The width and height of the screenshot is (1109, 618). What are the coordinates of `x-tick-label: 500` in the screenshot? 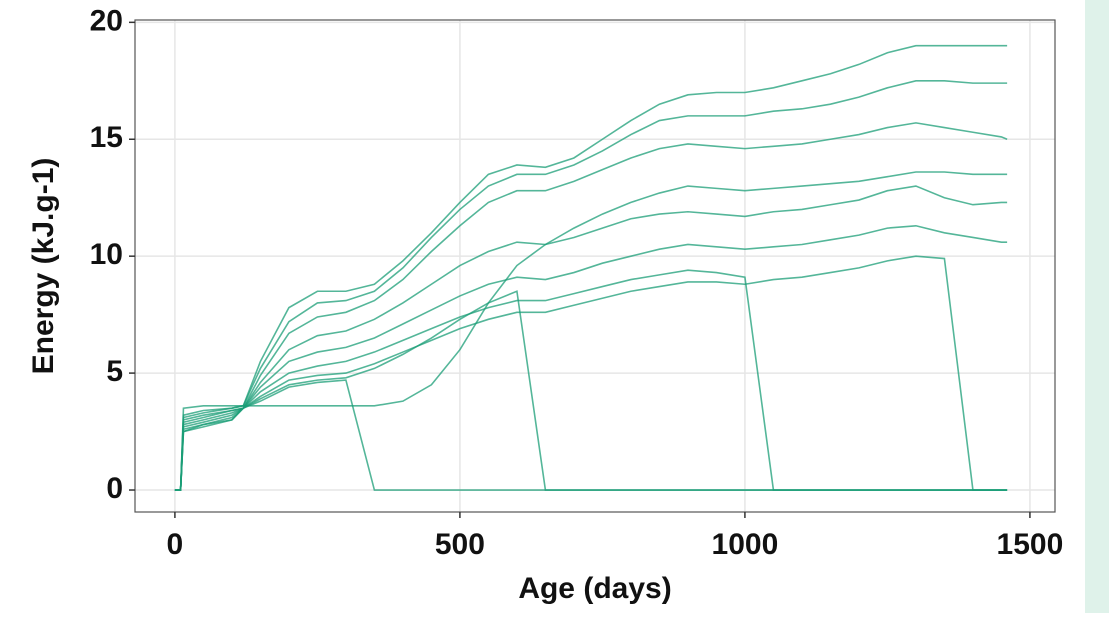 It's located at (460, 544).